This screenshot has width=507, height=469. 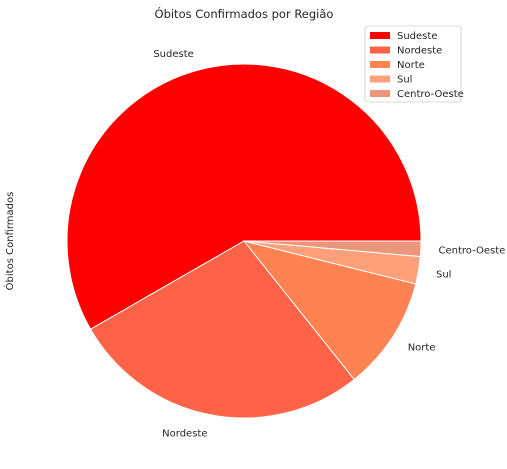 I want to click on y-axis-label: Óbitos Confirmados, so click(x=9, y=241).